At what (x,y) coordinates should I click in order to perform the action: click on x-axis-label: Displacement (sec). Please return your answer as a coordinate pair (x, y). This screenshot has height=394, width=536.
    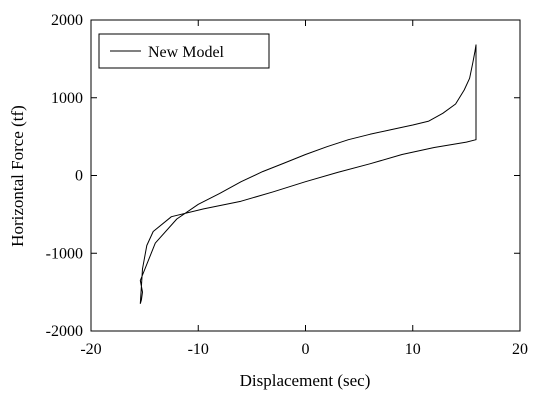
    Looking at the image, I should click on (305, 380).